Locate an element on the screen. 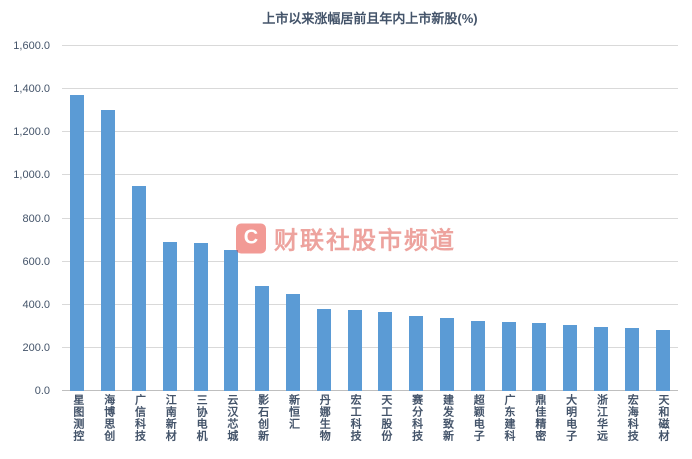  x-slot: 大明电子 is located at coordinates (570, 425).